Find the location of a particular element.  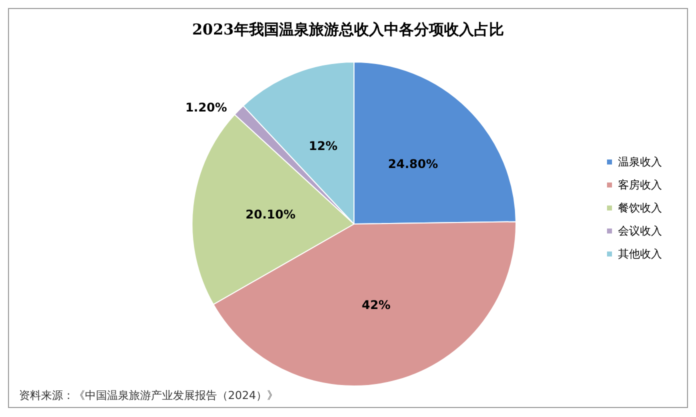

data-label: 42% is located at coordinates (376, 305).